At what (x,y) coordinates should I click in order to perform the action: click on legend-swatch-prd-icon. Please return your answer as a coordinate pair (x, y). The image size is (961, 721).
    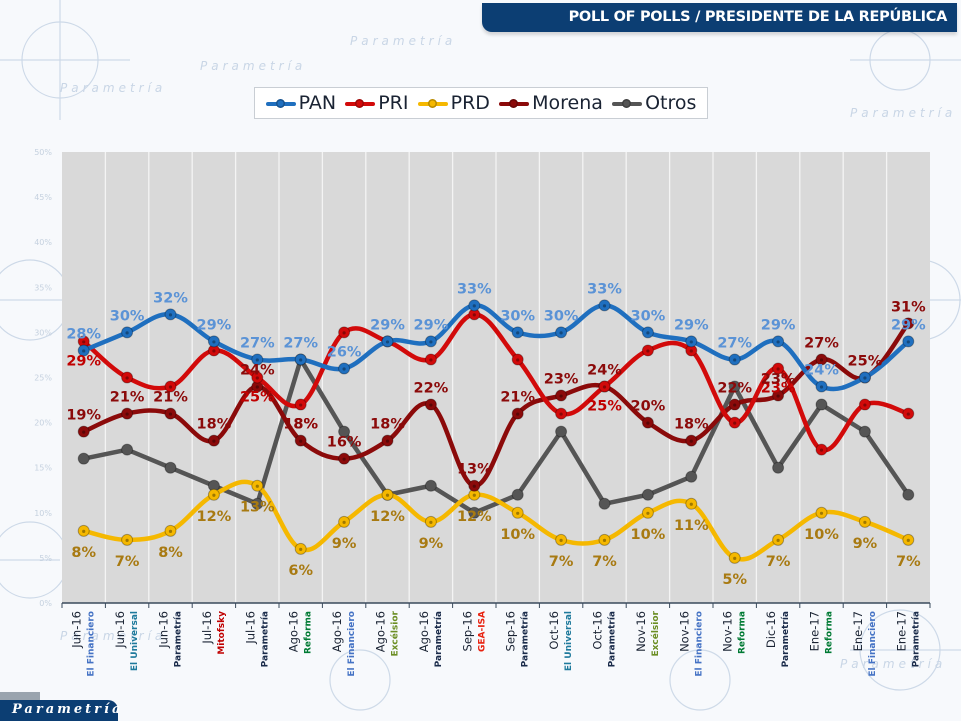
    Looking at the image, I should click on (432, 103).